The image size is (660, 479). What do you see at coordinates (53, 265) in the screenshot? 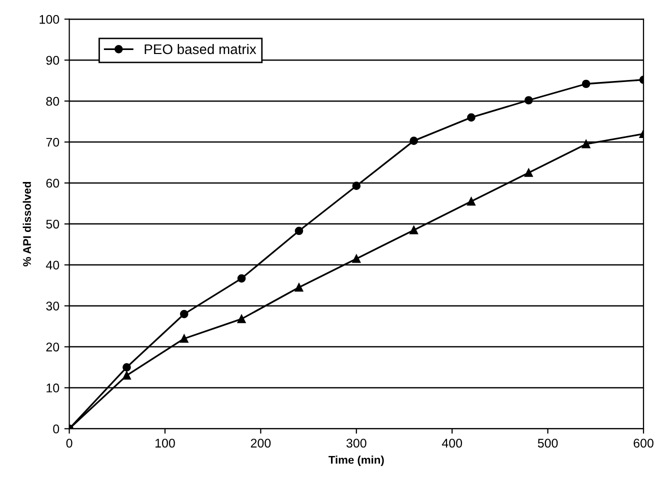
I see `y-tick-label: 40` at bounding box center [53, 265].